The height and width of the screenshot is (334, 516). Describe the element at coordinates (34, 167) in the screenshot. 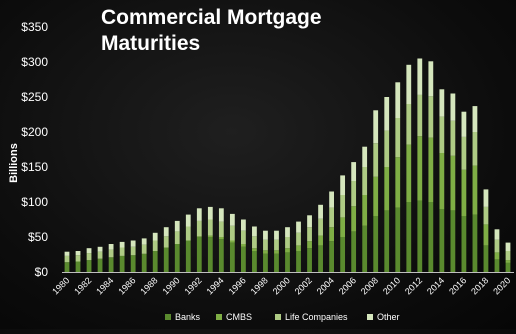

I see `y-tick-label: $150` at that location.